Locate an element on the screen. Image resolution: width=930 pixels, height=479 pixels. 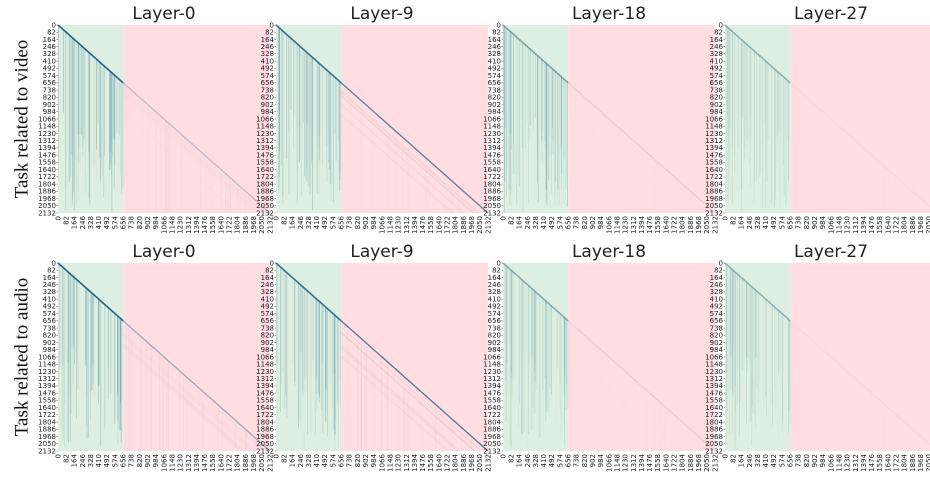
y-tick-label: 246 is located at coordinates (50, 285).